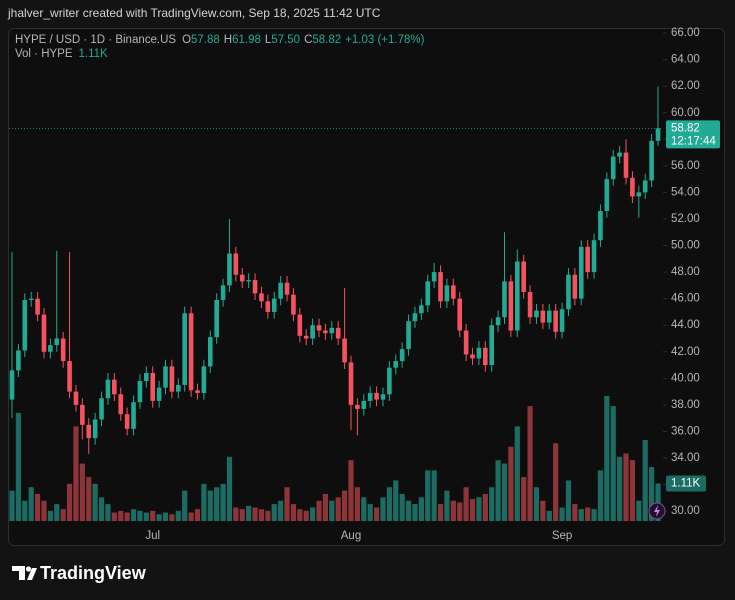 The width and height of the screenshot is (735, 600). Describe the element at coordinates (685, 166) in the screenshot. I see `y-tick-label: 56.00` at that location.